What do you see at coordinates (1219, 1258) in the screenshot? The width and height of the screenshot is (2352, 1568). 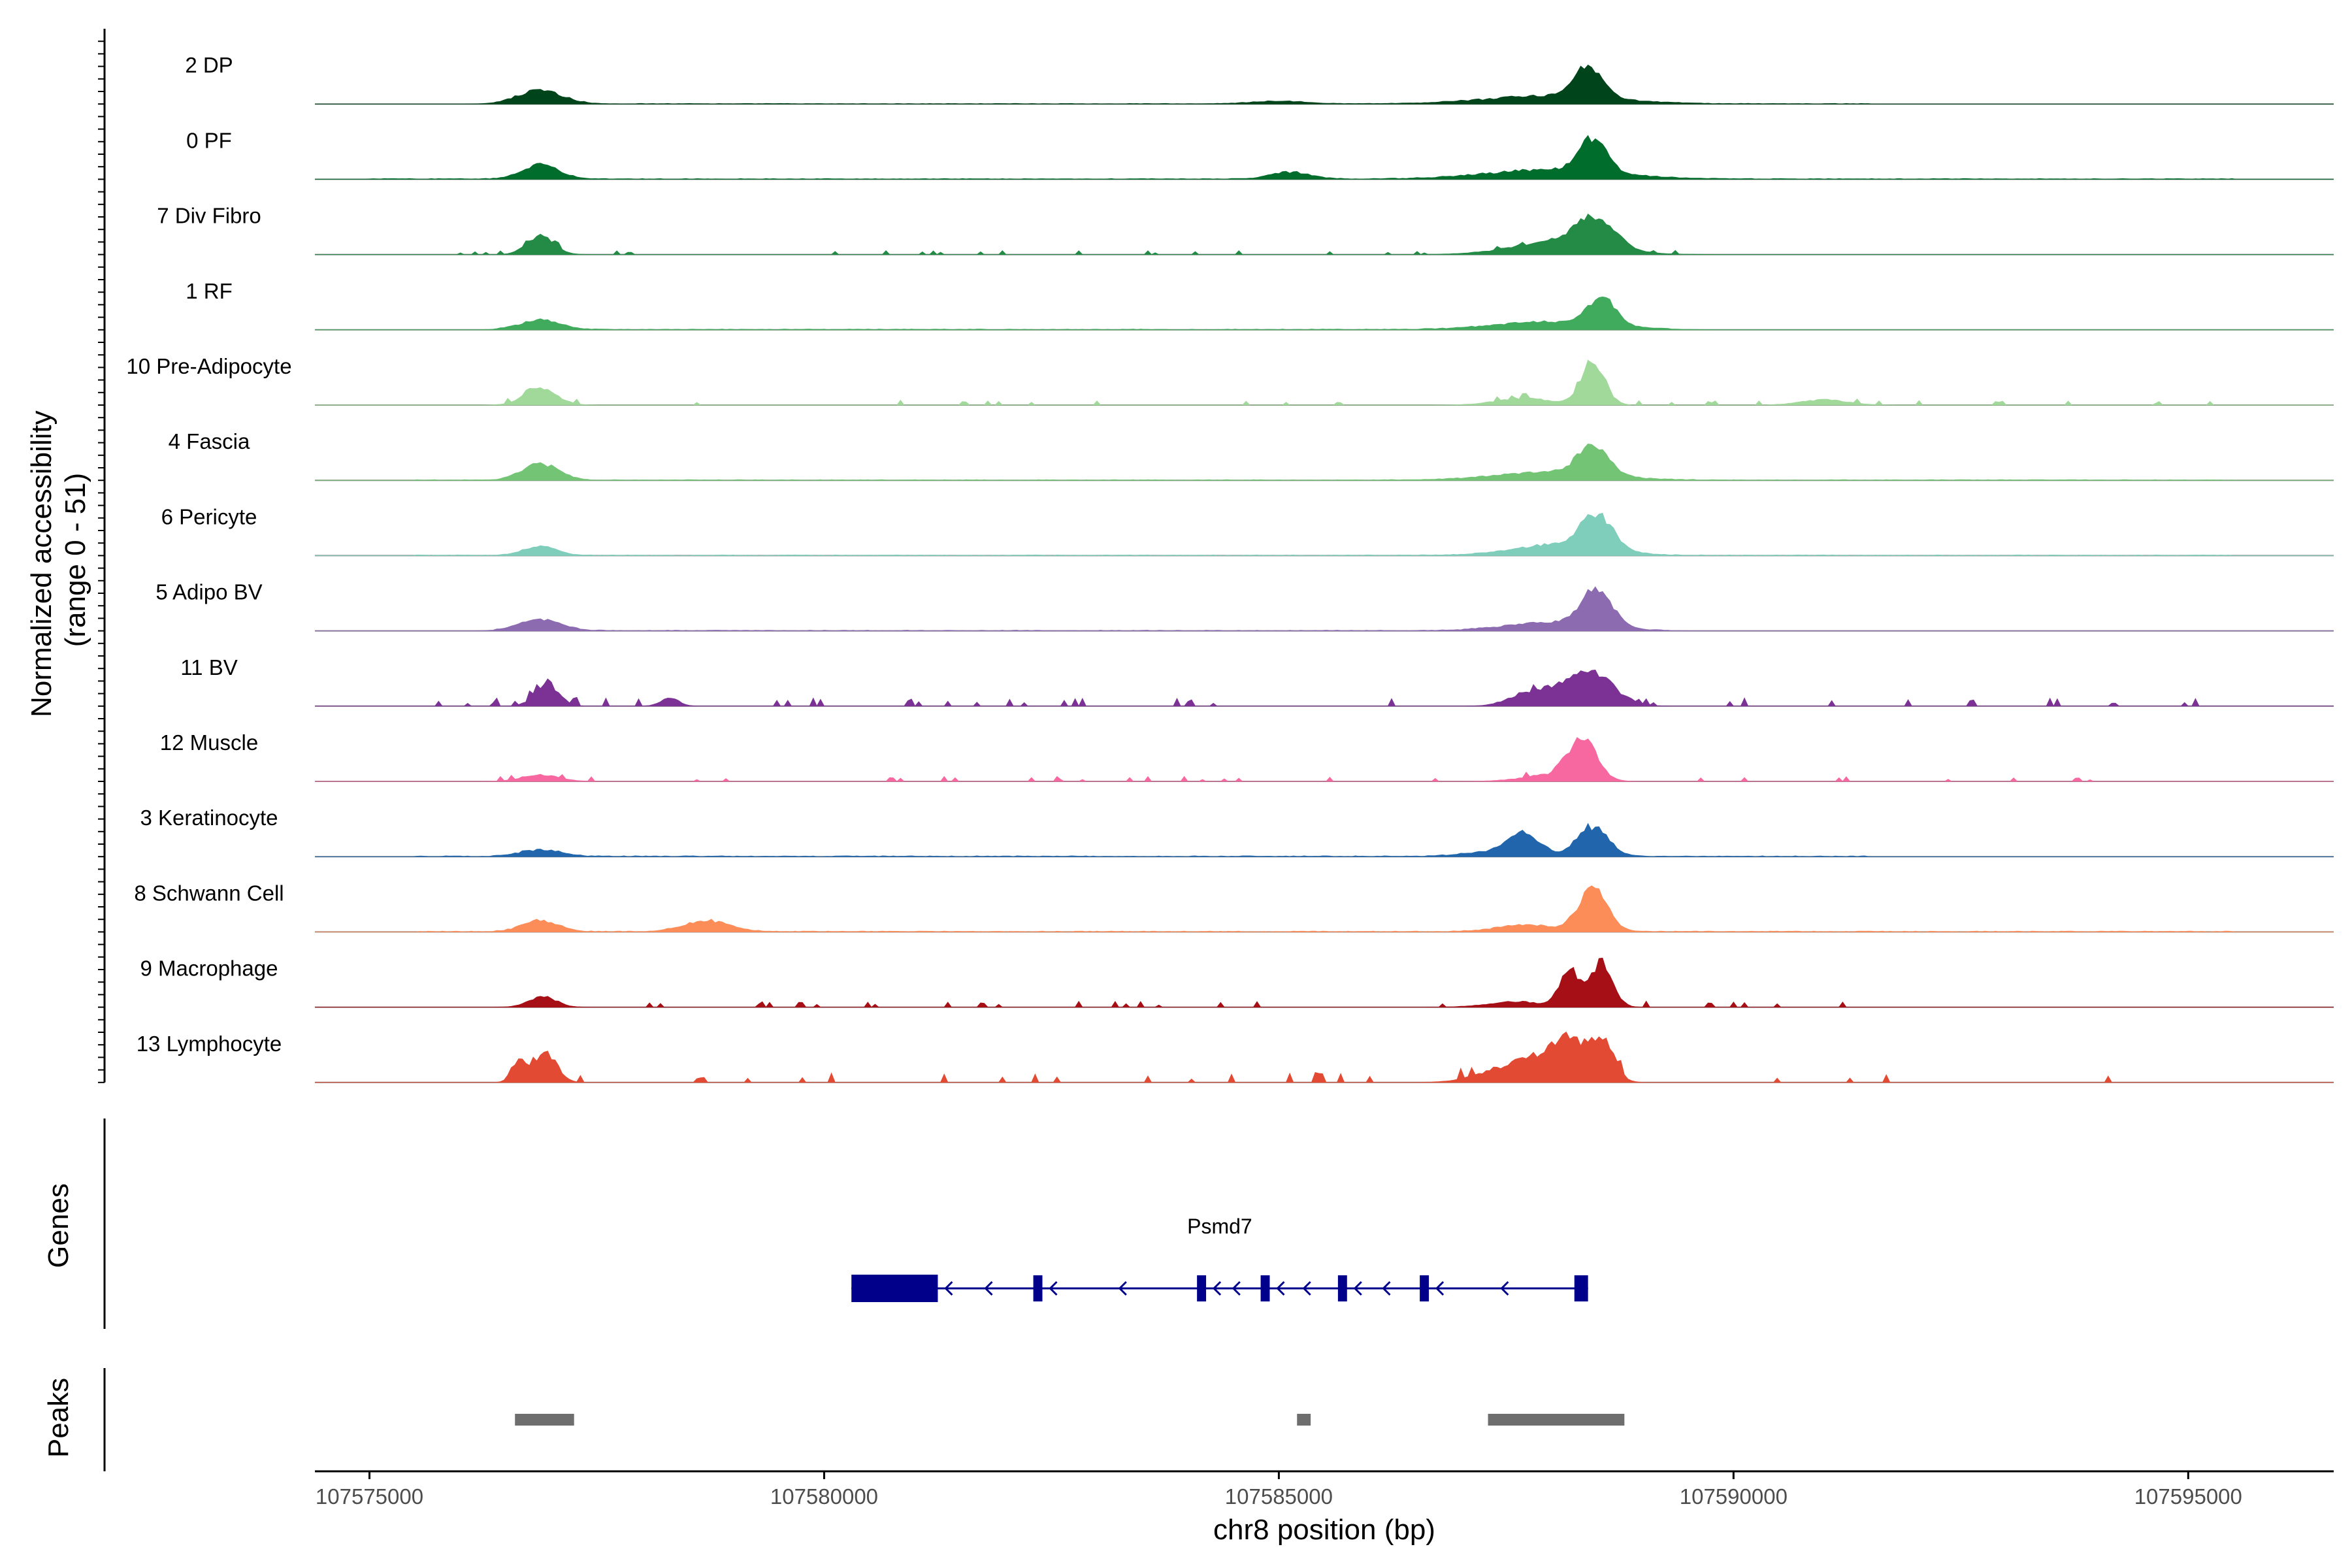 I see `gene-annotation: Psmd7` at bounding box center [1219, 1258].